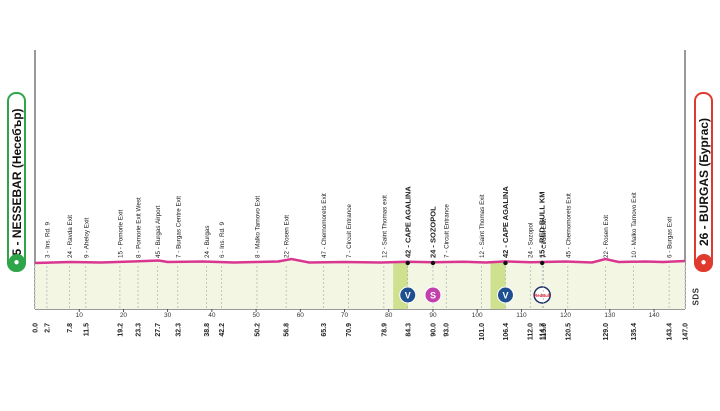 The image size is (720, 411). Describe the element at coordinates (158, 330) in the screenshot. I see `waypoint-km: 27.7` at that location.